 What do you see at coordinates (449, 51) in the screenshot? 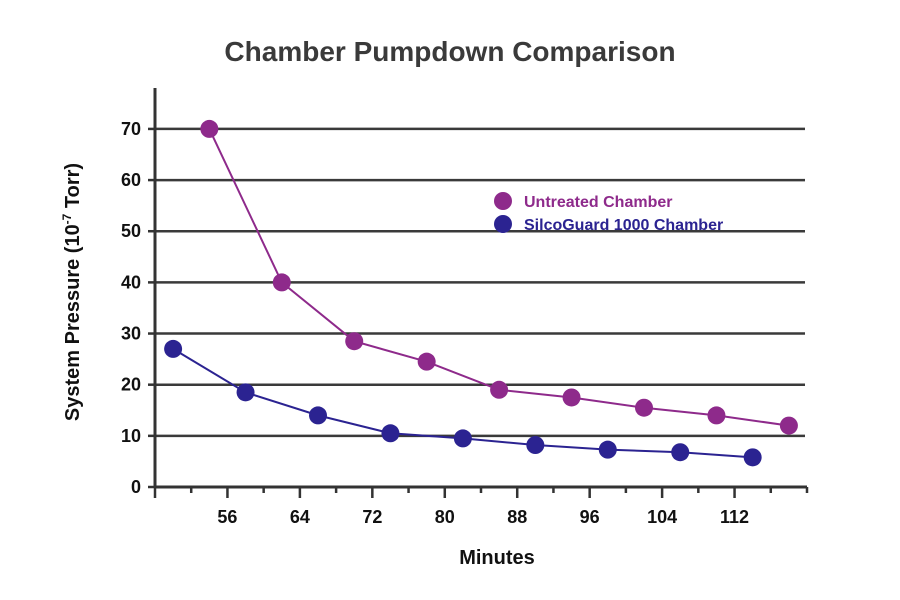
I see `chart-title: Chamber Pumpdown Comparison` at bounding box center [449, 51].